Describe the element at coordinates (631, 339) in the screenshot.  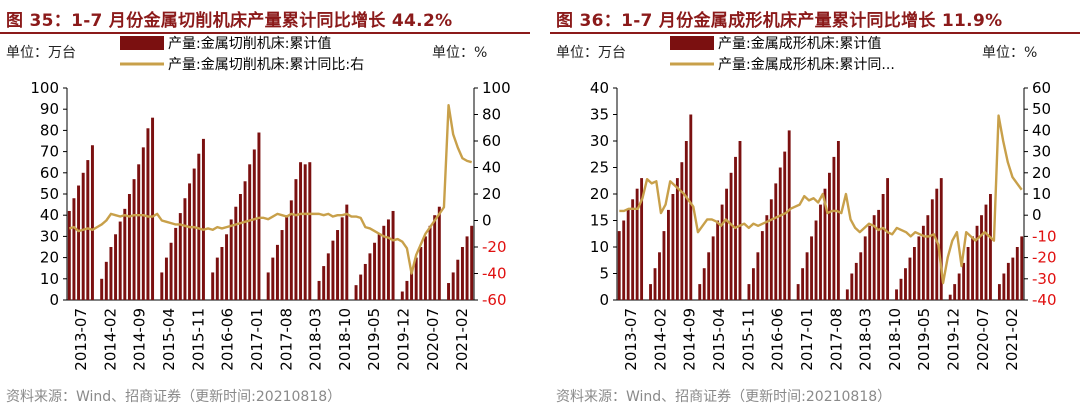
I see `x-tick-label: 2013-07` at that location.